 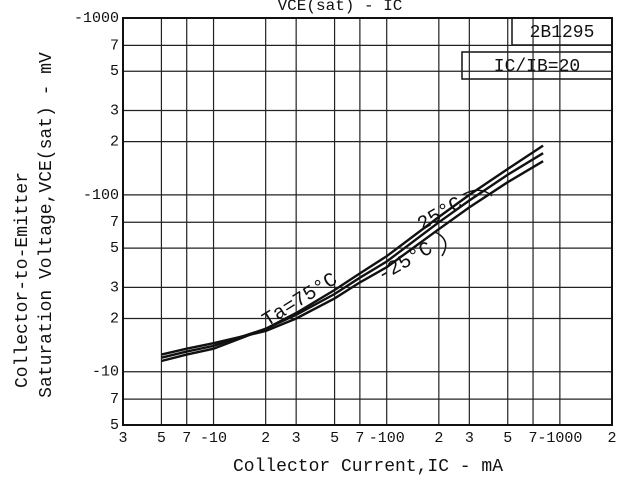 What do you see at coordinates (387, 438) in the screenshot?
I see `x-tick-label: -100` at bounding box center [387, 438].